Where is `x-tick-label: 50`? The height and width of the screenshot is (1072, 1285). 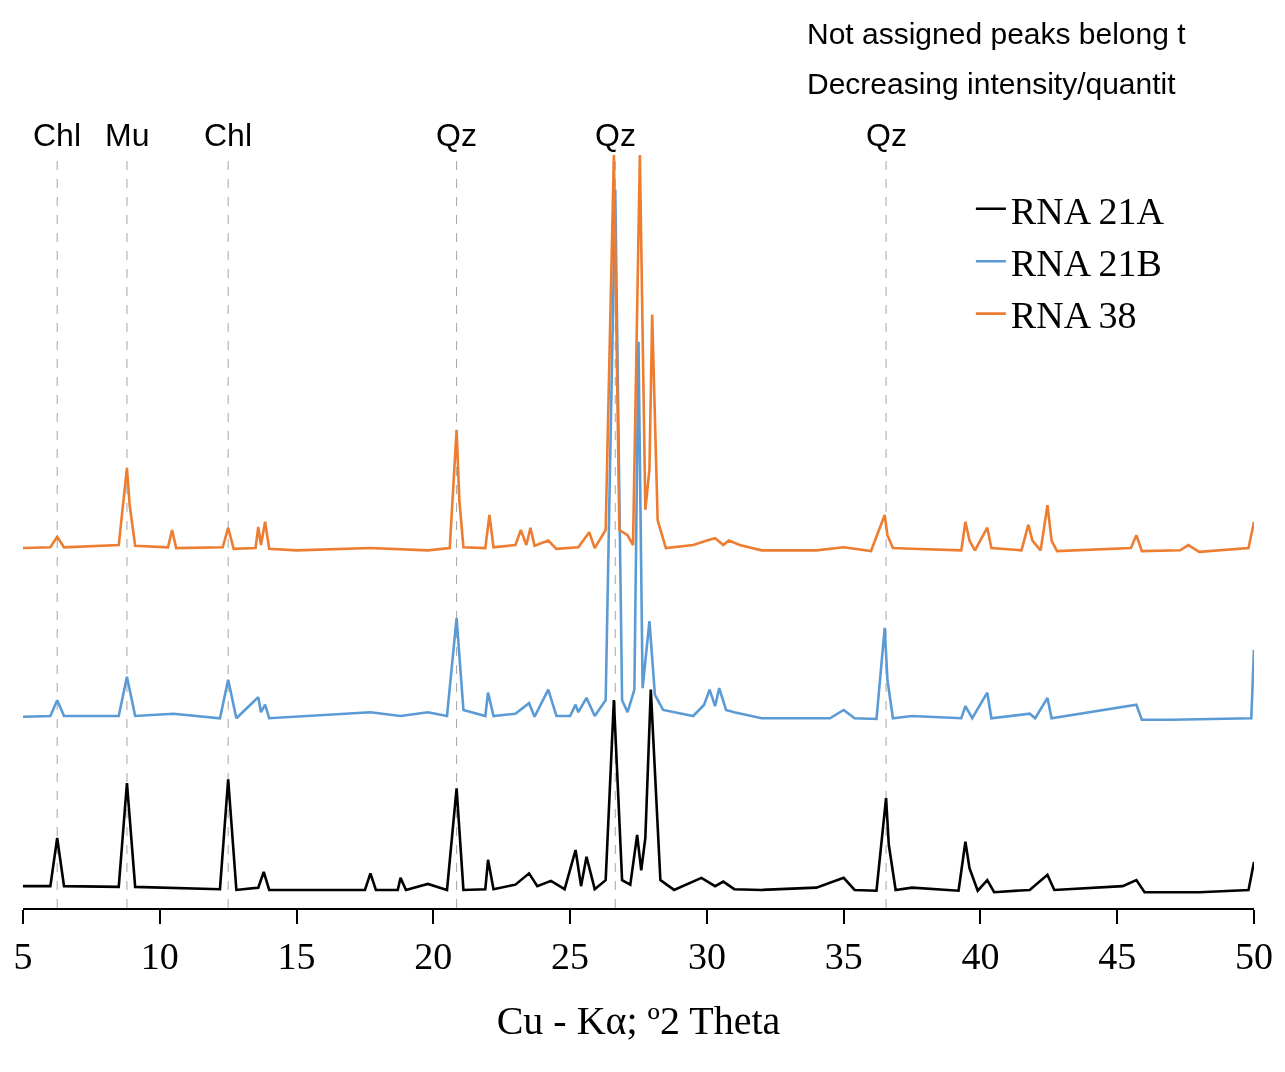 x-tick-label: 50 is located at coordinates (1254, 956).